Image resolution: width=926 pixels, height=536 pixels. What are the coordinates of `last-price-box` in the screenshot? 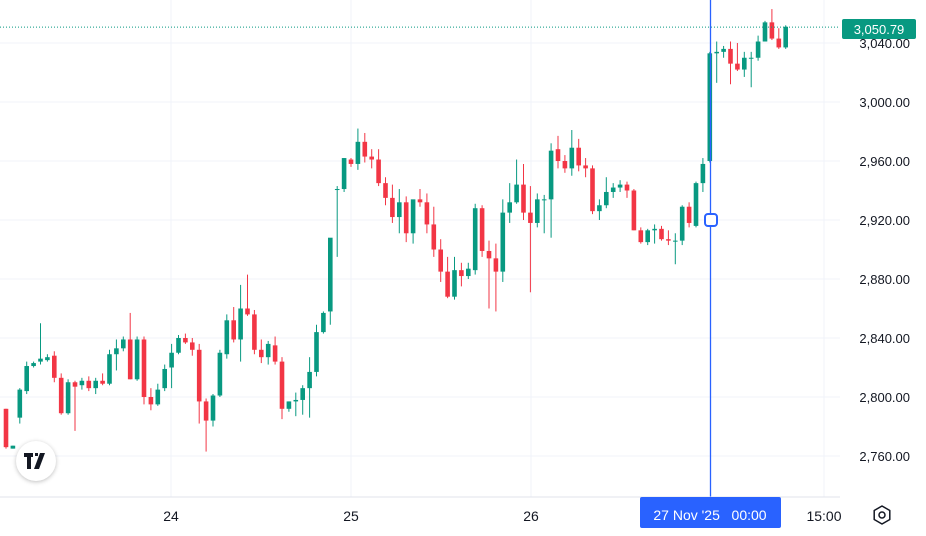 It's located at (879, 29).